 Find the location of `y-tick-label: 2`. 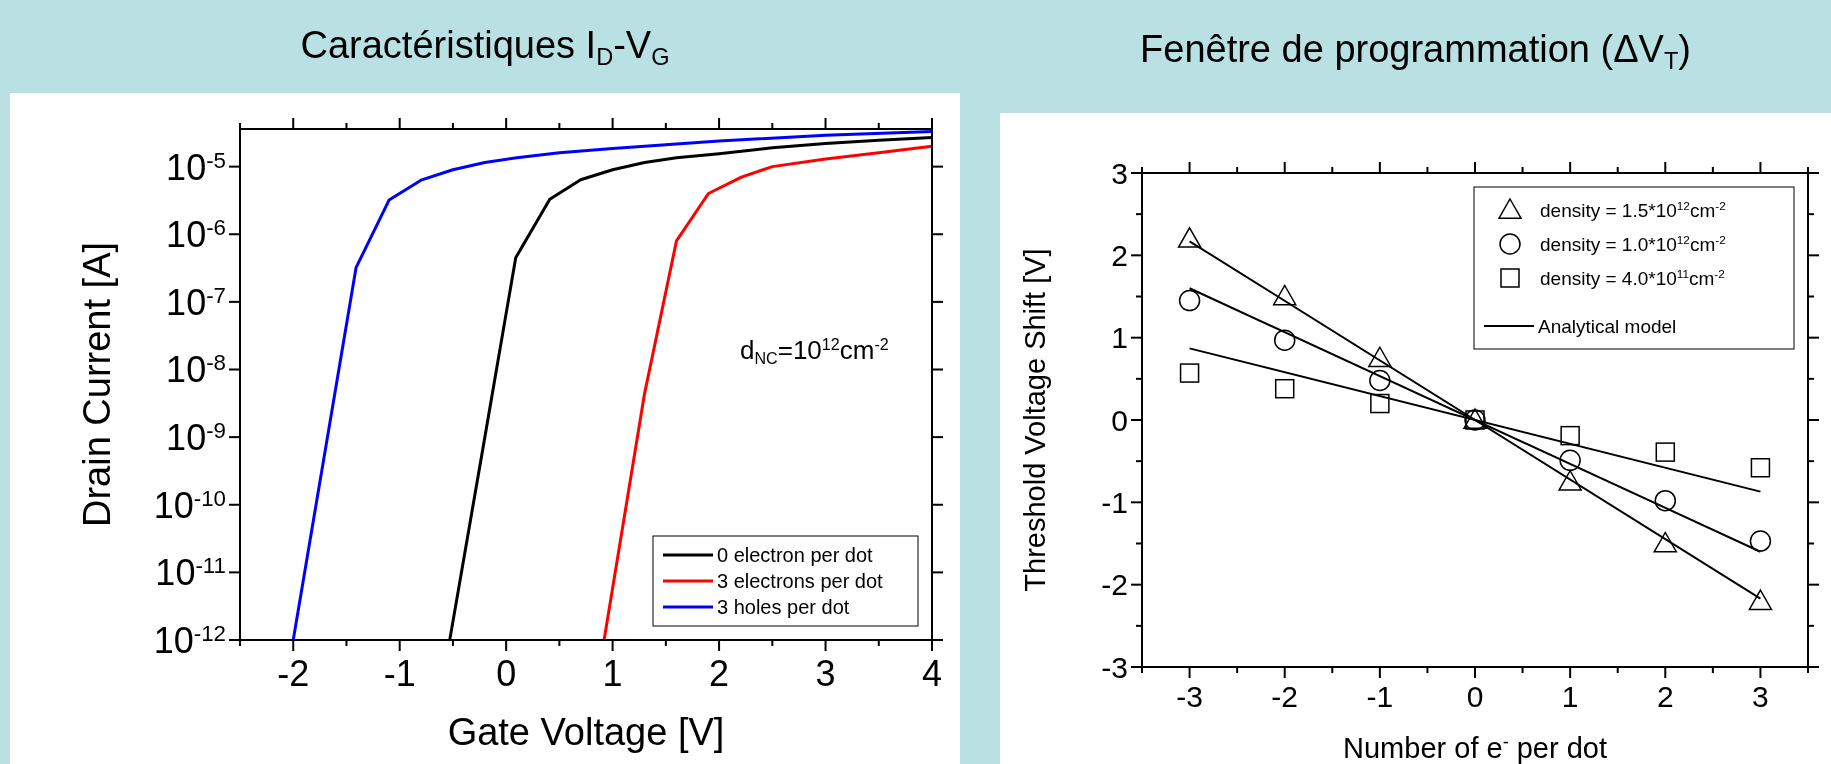

y-tick-label: 2 is located at coordinates (1119, 256).